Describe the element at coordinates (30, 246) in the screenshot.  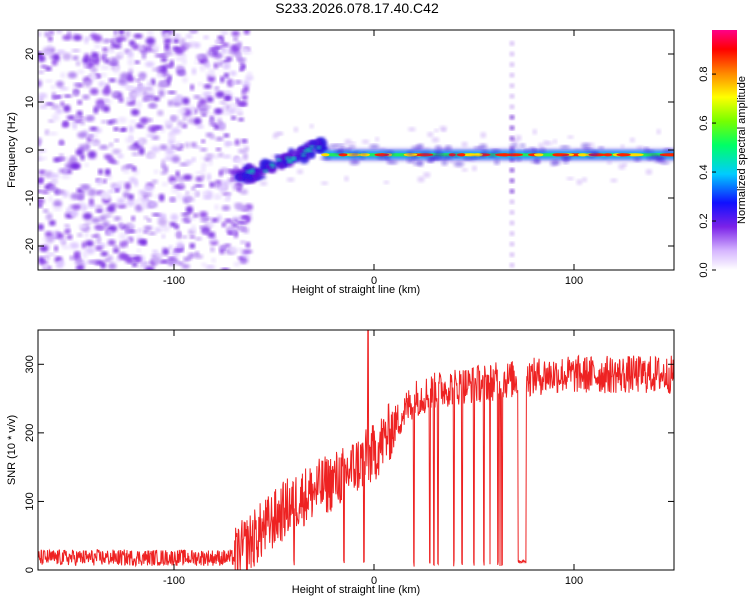
I see `y-tick-label: -20` at that location.